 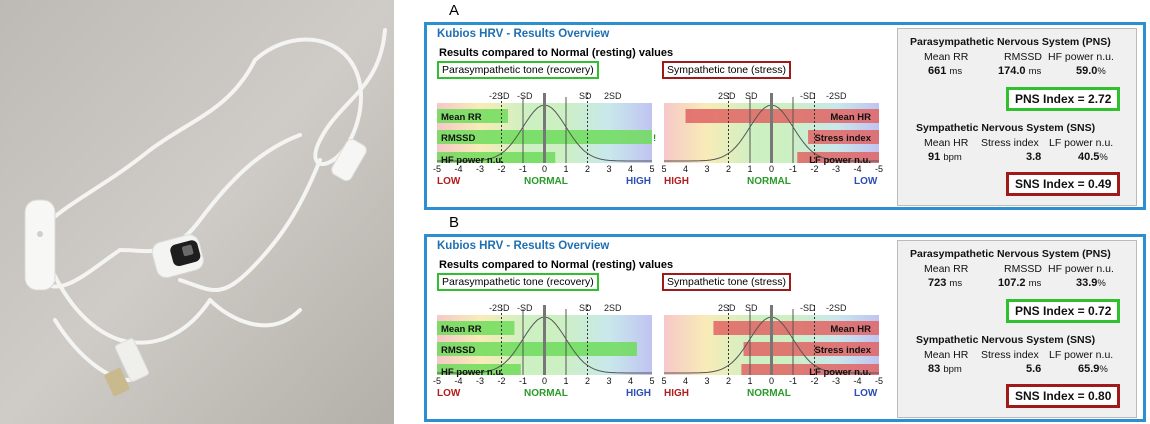 What do you see at coordinates (1023, 57) in the screenshot?
I see `metric-label: RMSSD` at bounding box center [1023, 57].